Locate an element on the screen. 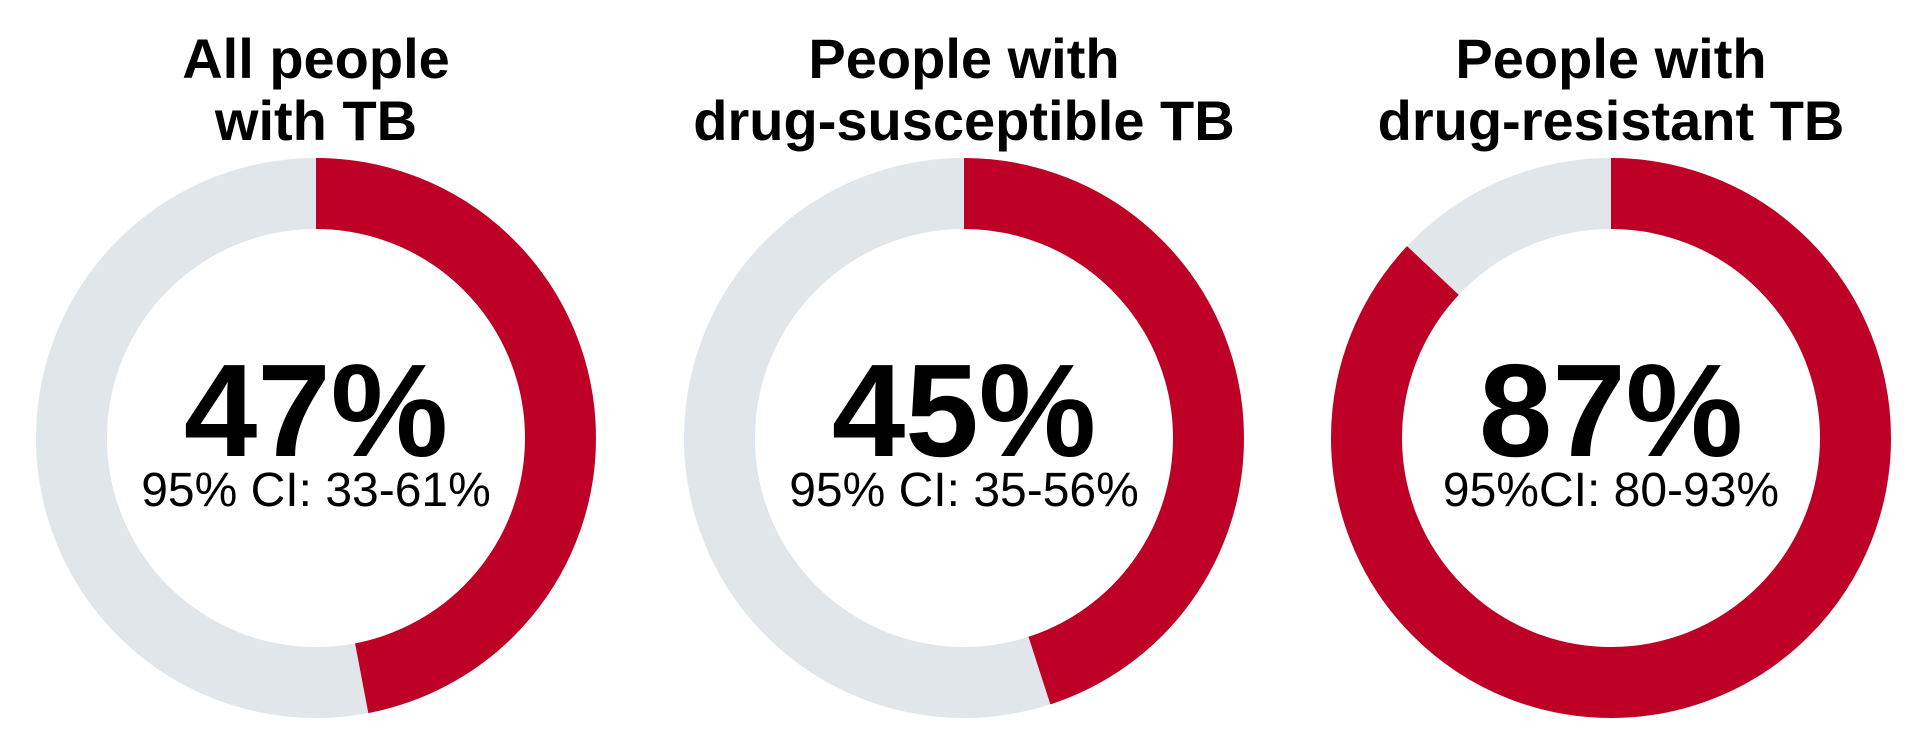 The image size is (1913, 739). chart-title-line: drug-susceptible TB is located at coordinates (963, 120).